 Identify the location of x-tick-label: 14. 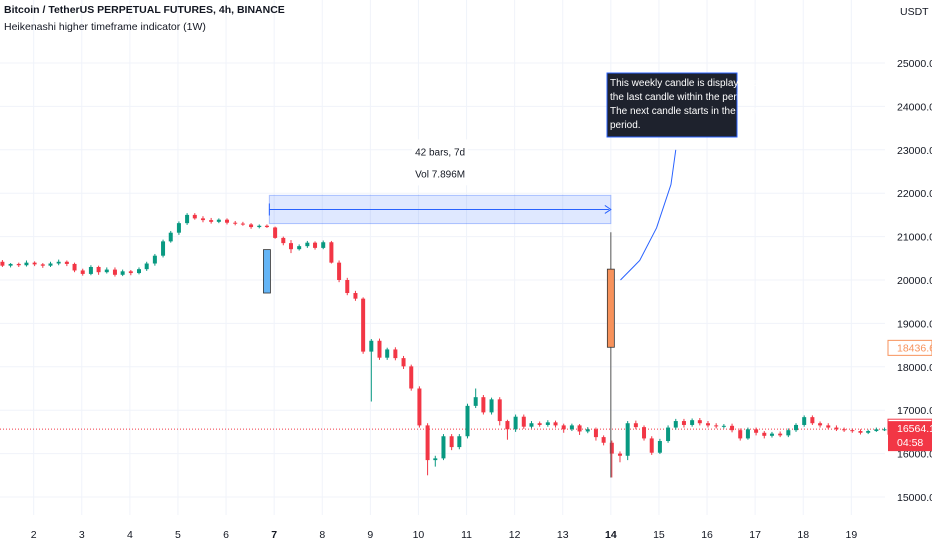
(611, 535).